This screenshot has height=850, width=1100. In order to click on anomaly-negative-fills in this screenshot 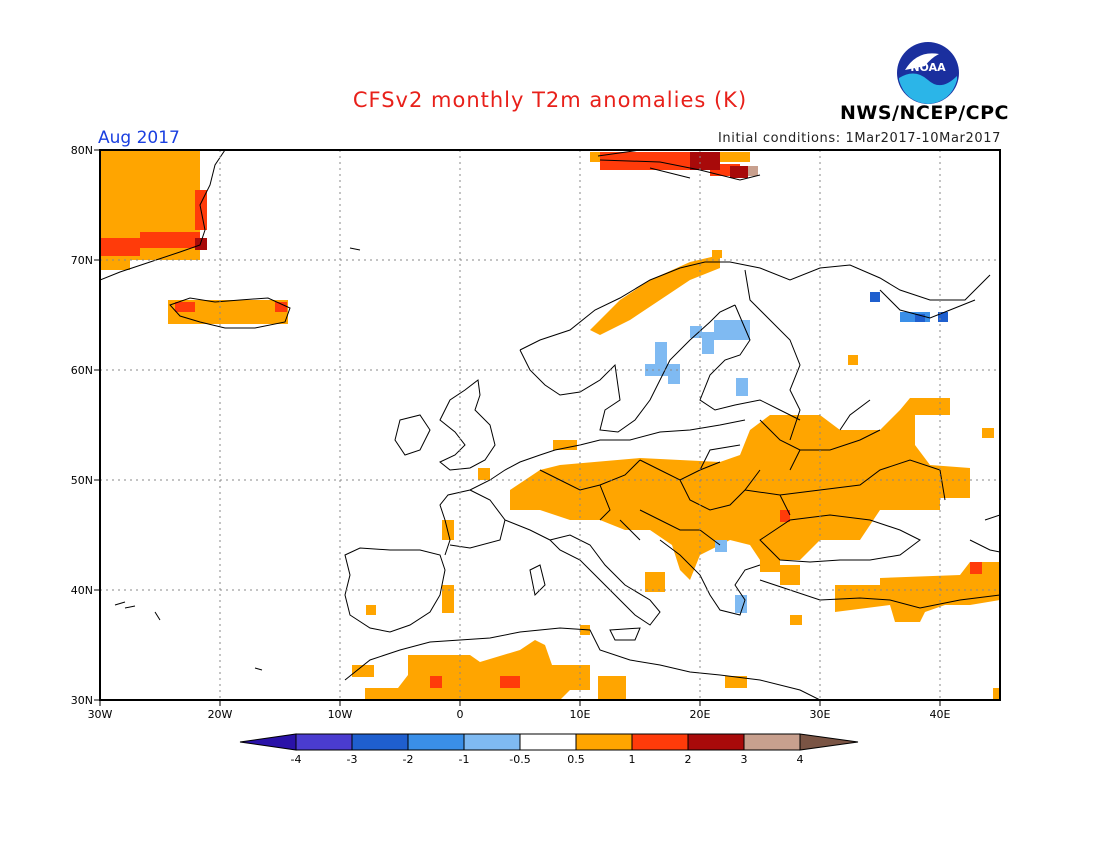, I will do `click(796, 452)`.